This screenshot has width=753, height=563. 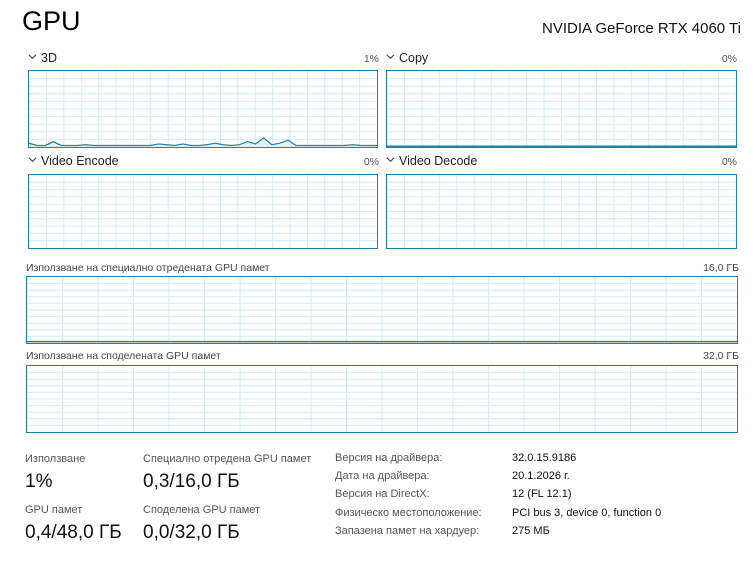 What do you see at coordinates (51, 21) in the screenshot?
I see `page-title: GPU` at bounding box center [51, 21].